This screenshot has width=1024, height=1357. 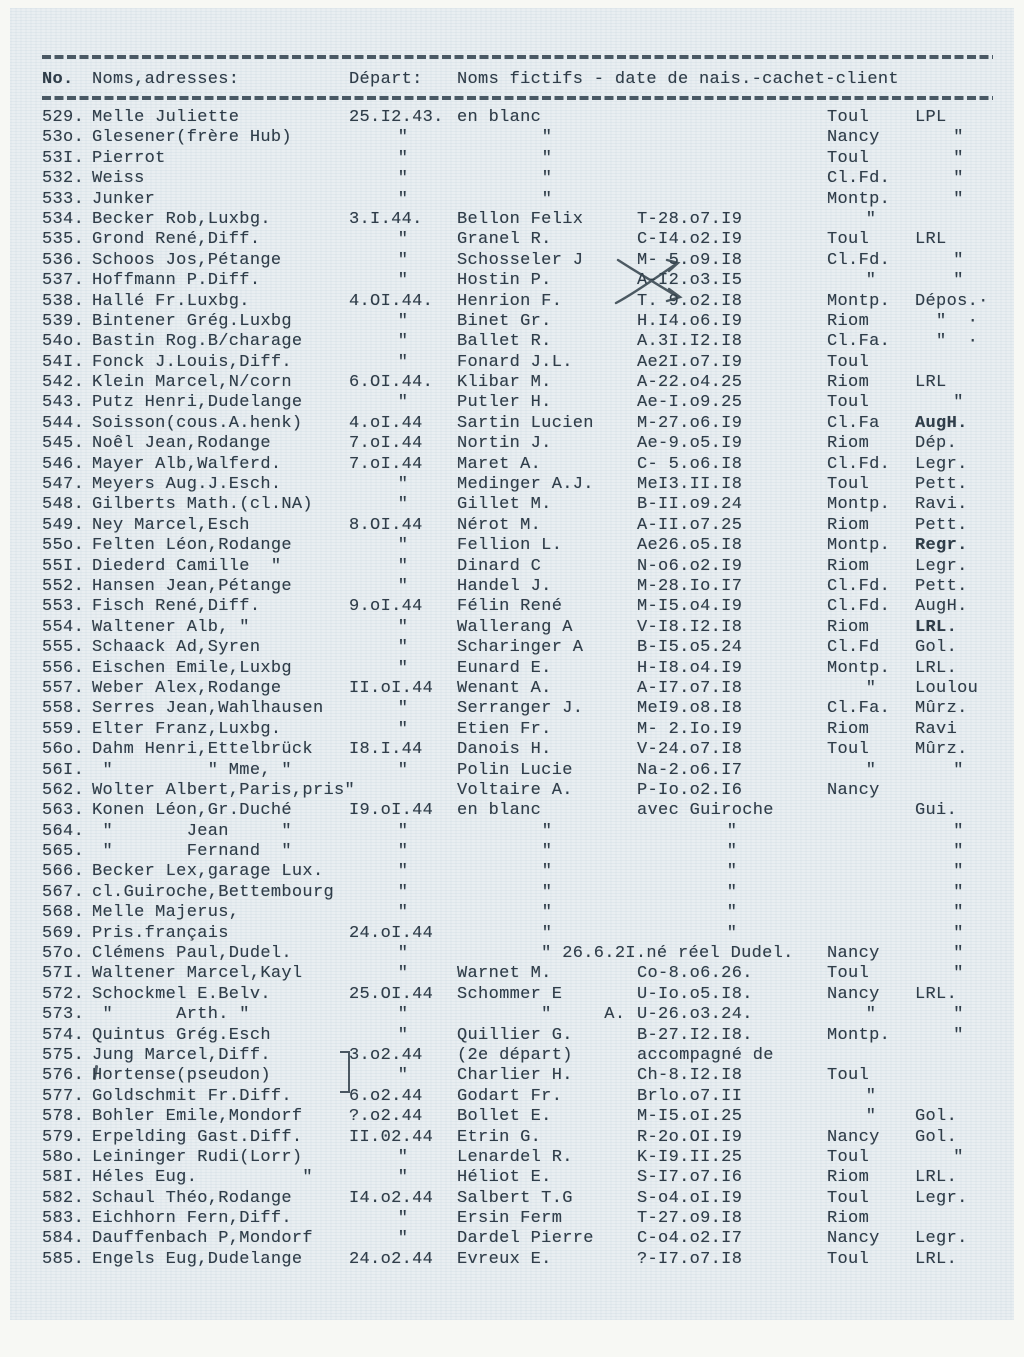 I want to click on cell-no: 552., so click(x=63, y=586).